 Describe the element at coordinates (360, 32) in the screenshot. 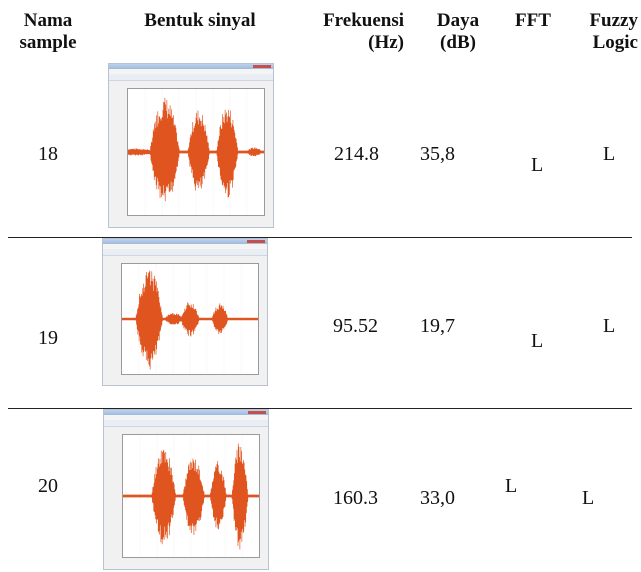

I see `header-frekuensi: Frekuensi (Hz)` at that location.